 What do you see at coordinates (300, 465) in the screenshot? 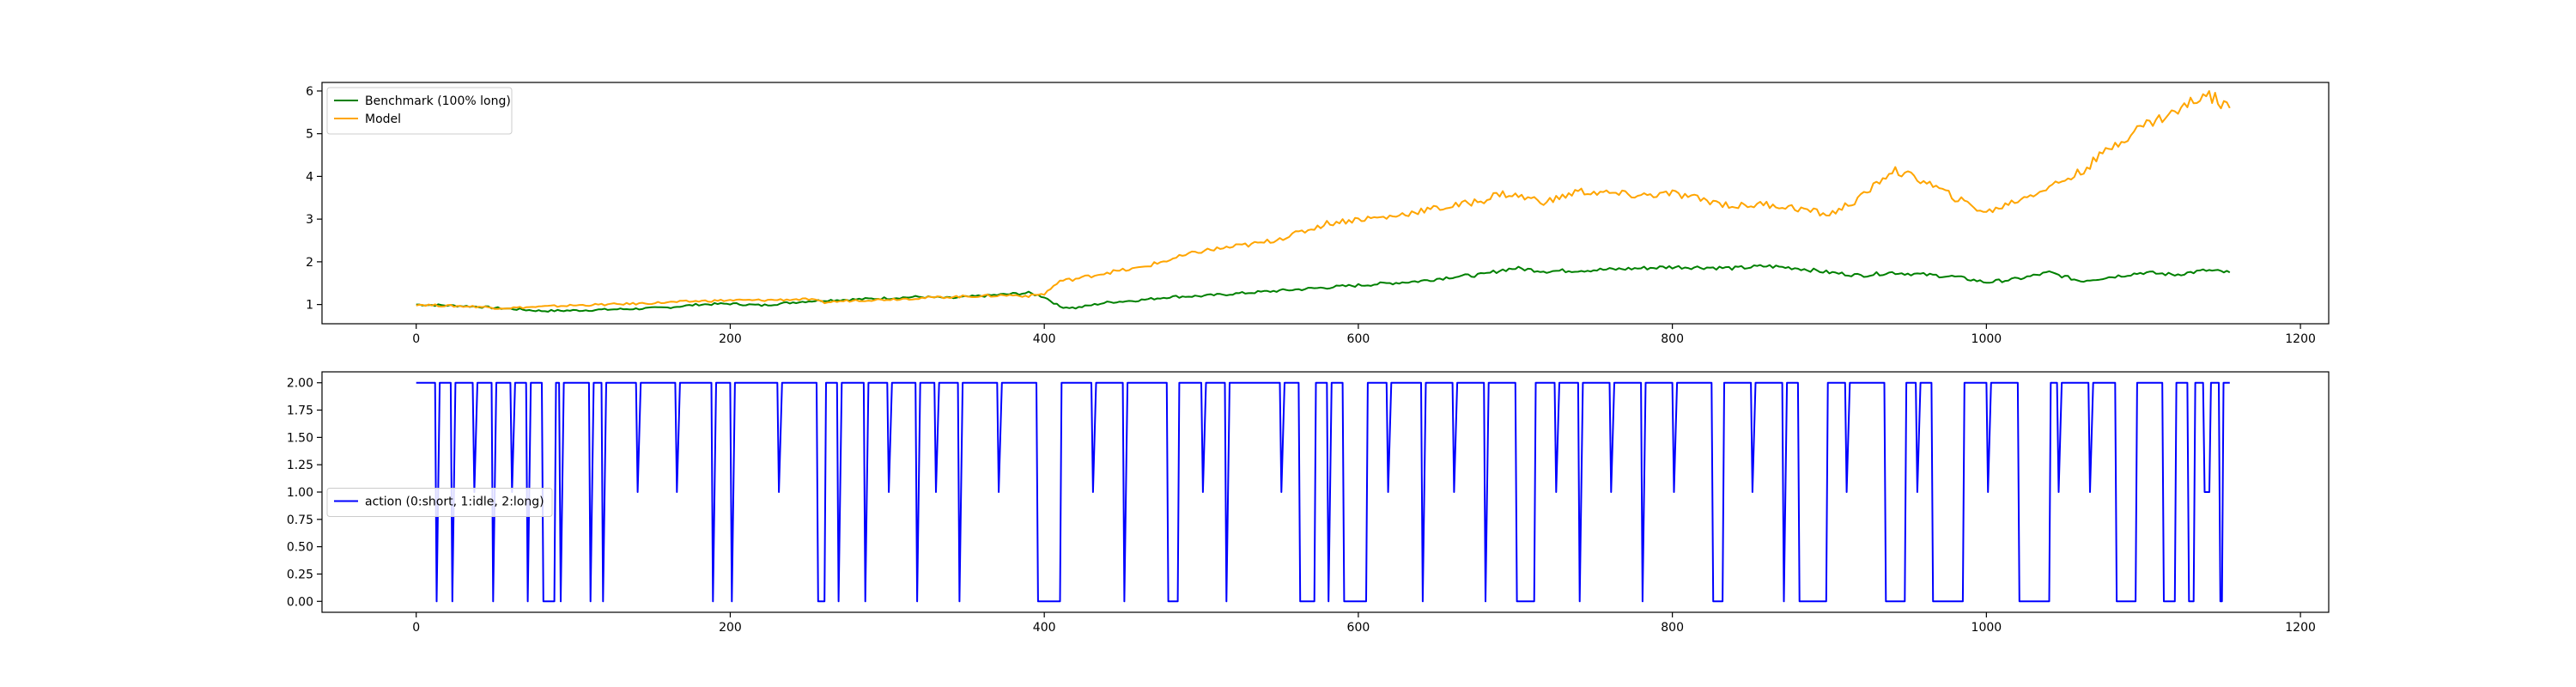
I see `y-tick-label: 1.25` at bounding box center [300, 465].